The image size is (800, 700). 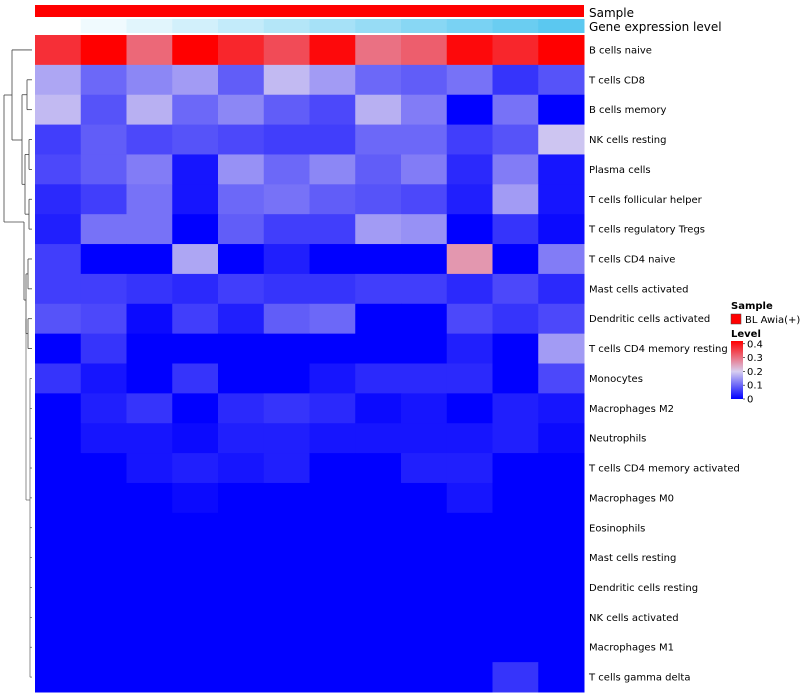 What do you see at coordinates (645, 200) in the screenshot?
I see `row-label: T cells follicular helper` at bounding box center [645, 200].